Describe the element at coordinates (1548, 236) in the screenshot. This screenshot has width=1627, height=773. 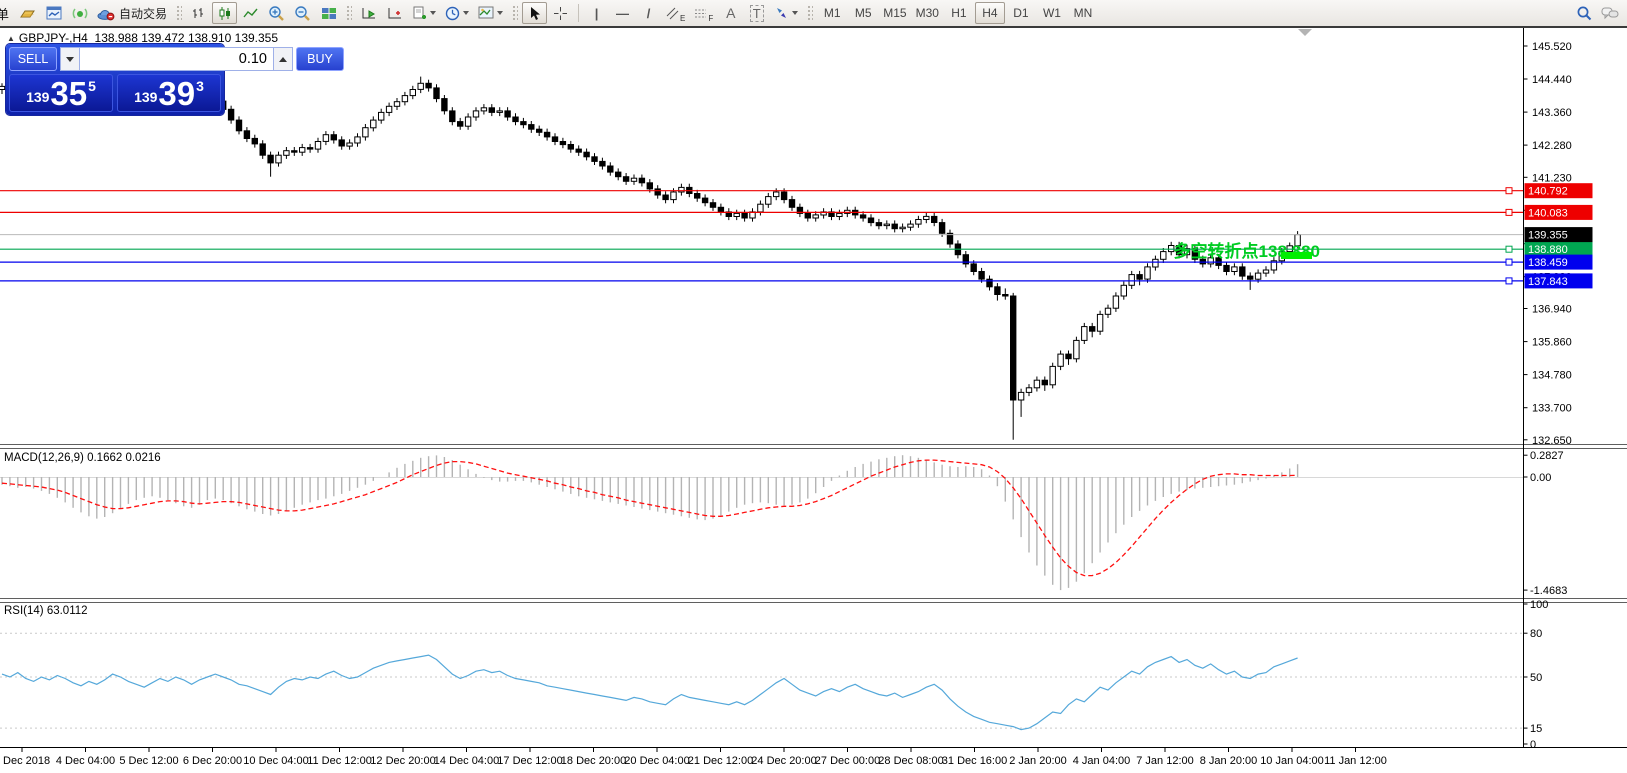
I see `svg-text: 139.355` at that location.